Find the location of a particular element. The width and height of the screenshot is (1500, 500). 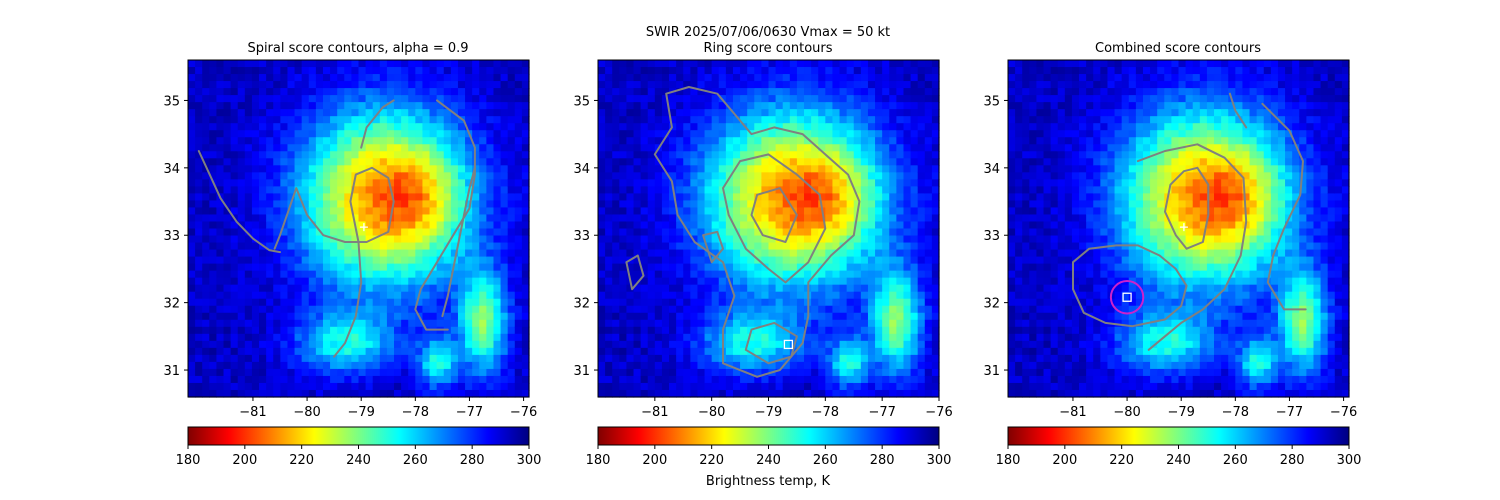

colorbar-label: Brightness temp, K is located at coordinates (768, 481).